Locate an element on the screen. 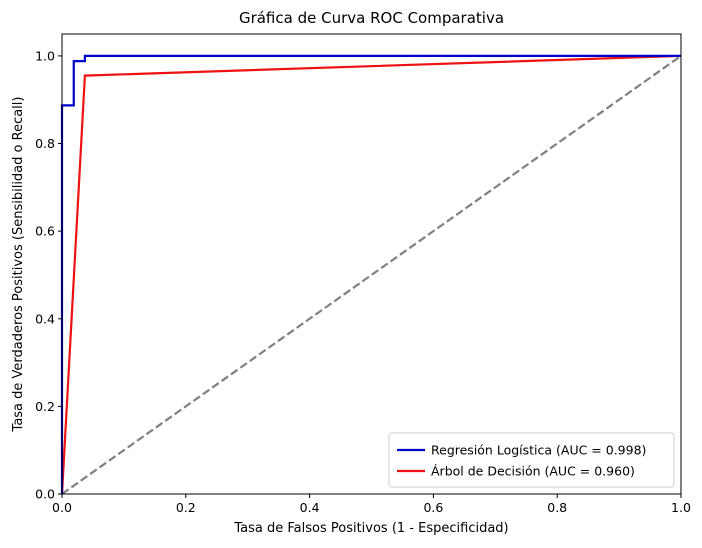  y-tick-label: 1.0 is located at coordinates (45, 55).